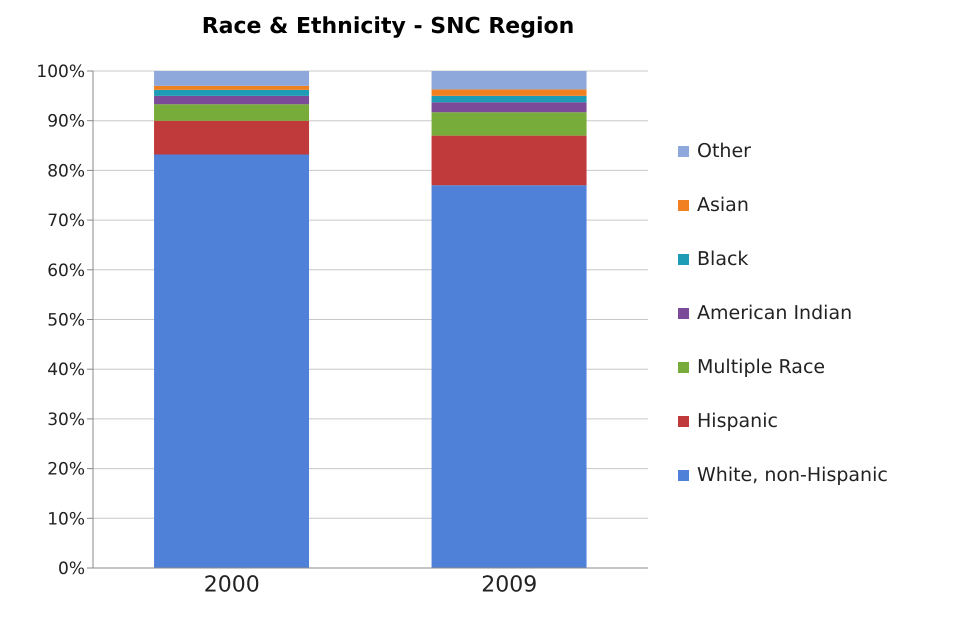  I want to click on legend-label: Hispanic, so click(737, 421).